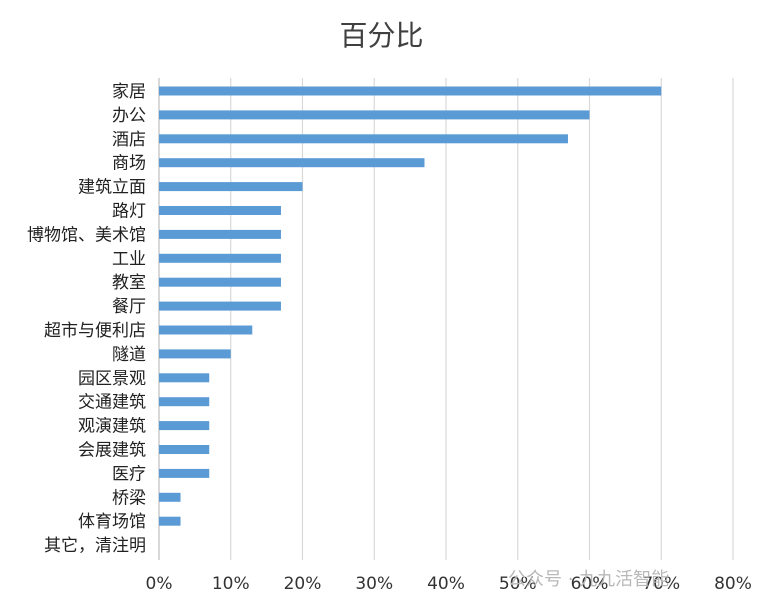  Describe the element at coordinates (129, 498) in the screenshot. I see `category-label: 桥梁` at that location.